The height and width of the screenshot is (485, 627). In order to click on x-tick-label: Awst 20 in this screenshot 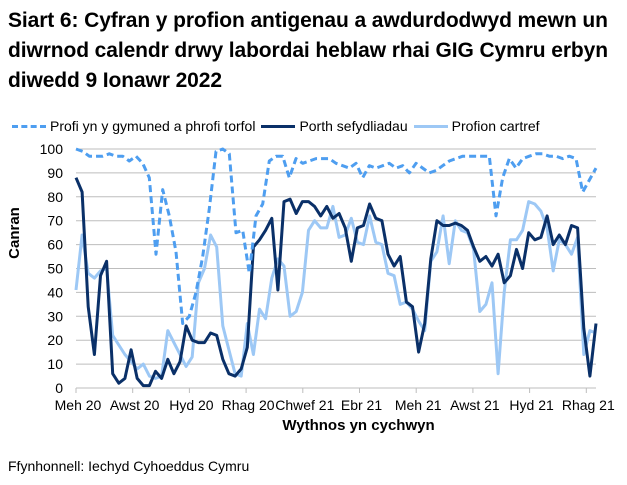, I will do `click(135, 405)`.